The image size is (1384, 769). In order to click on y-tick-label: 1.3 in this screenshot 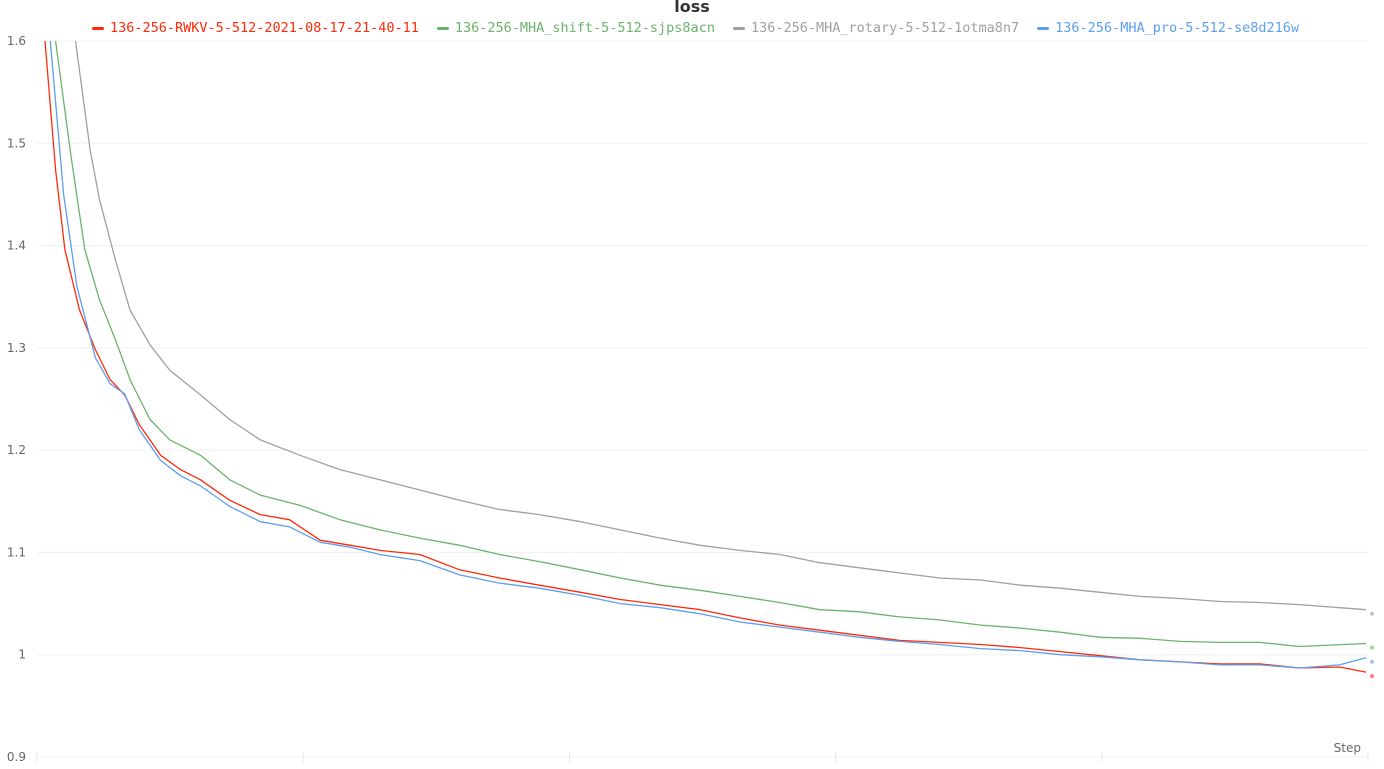, I will do `click(16, 348)`.